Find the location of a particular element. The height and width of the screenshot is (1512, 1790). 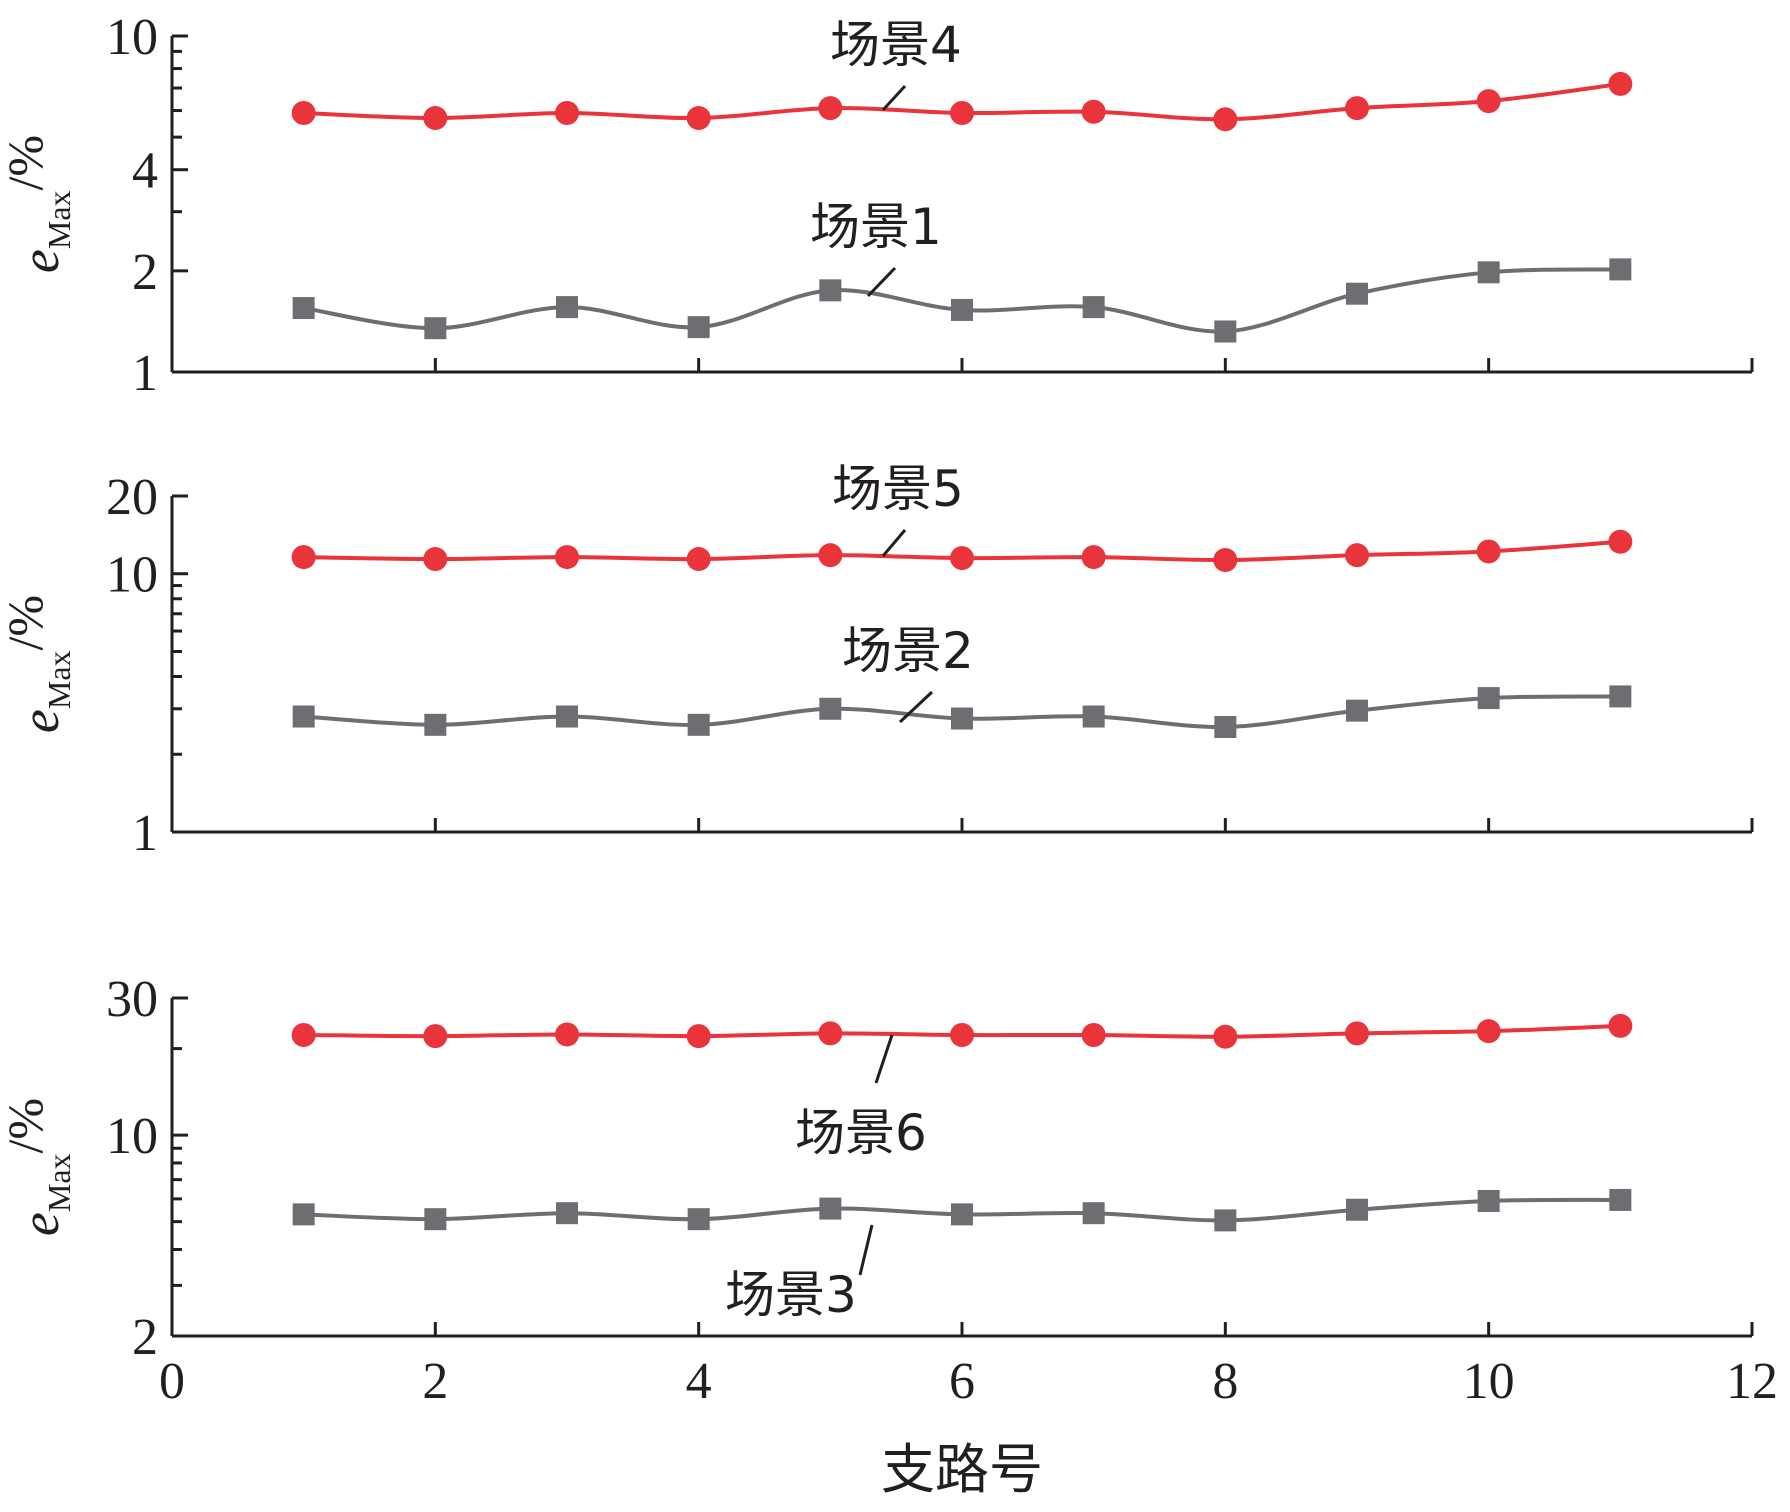

annotation-label: 场景6 is located at coordinates (861, 1133).